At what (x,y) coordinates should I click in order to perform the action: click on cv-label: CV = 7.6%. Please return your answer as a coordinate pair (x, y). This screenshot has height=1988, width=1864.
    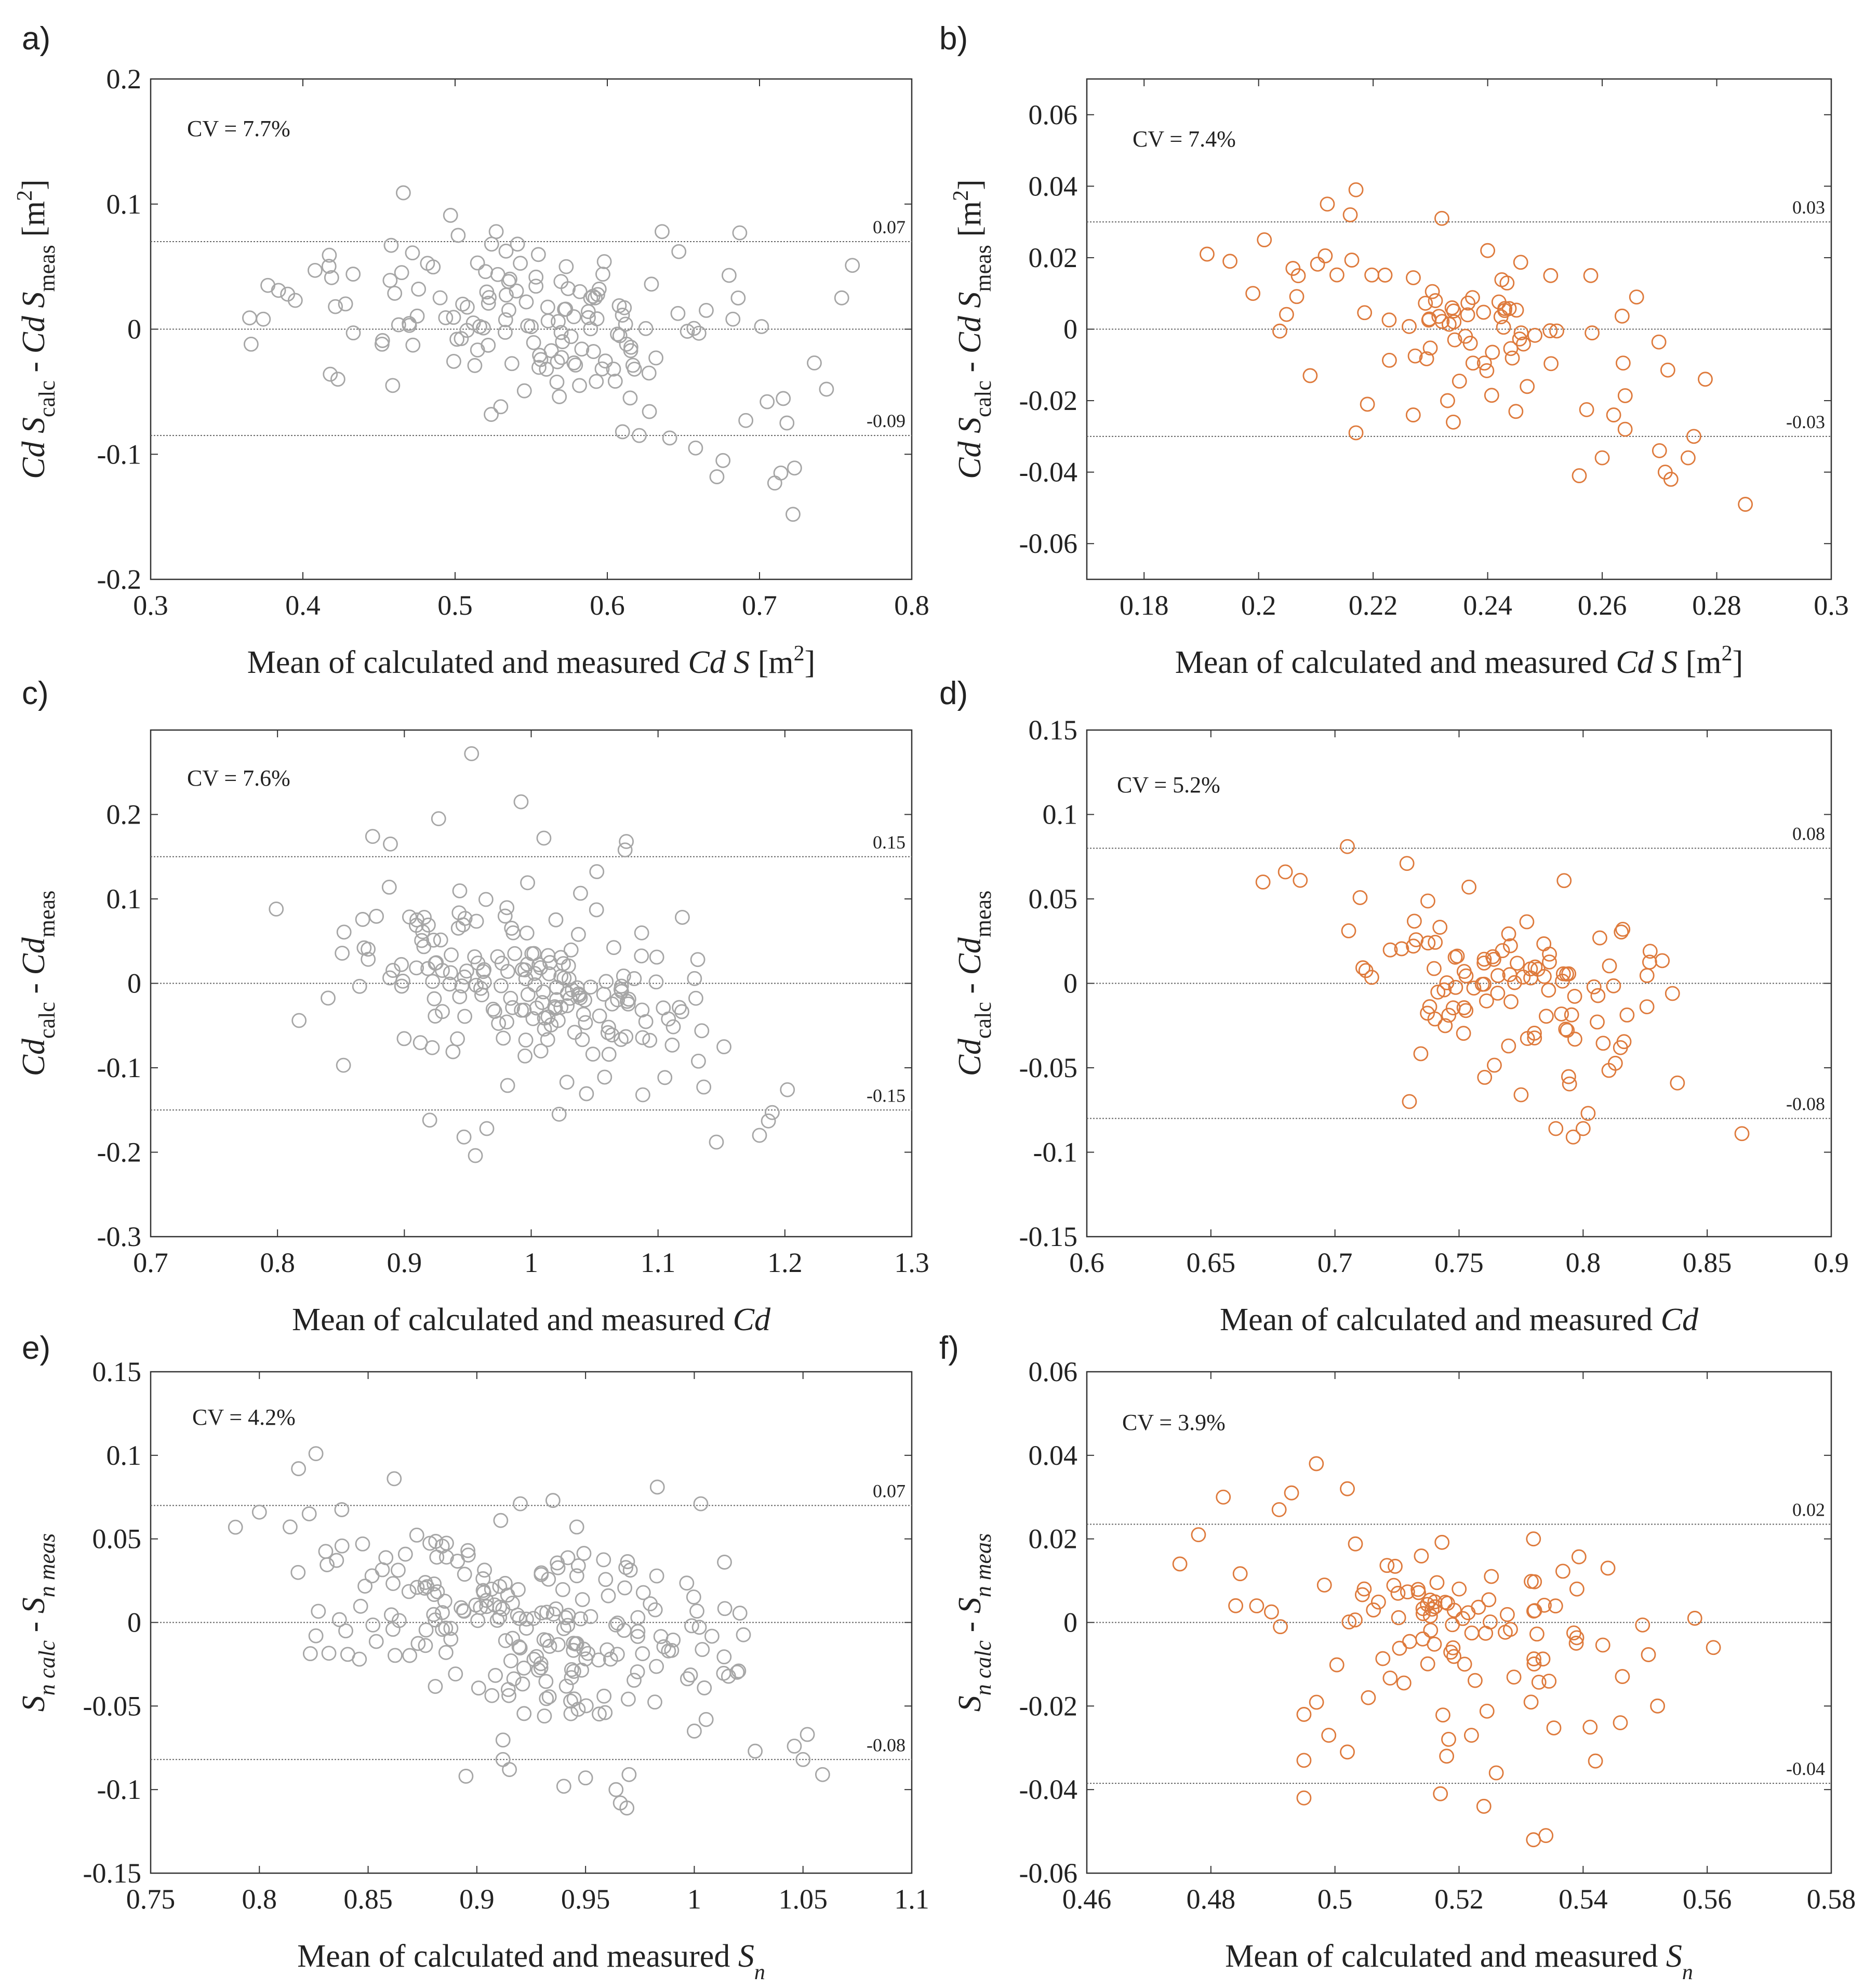
    Looking at the image, I should click on (238, 778).